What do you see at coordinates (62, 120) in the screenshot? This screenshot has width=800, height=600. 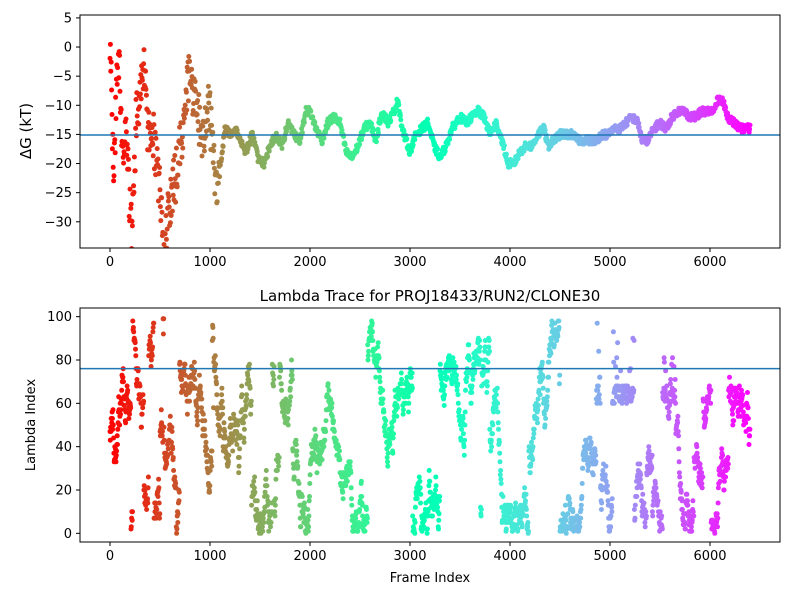 I see `delta-g-y-ticks: 5 0 −5 −10 −15 −20 −25 −30` at bounding box center [62, 120].